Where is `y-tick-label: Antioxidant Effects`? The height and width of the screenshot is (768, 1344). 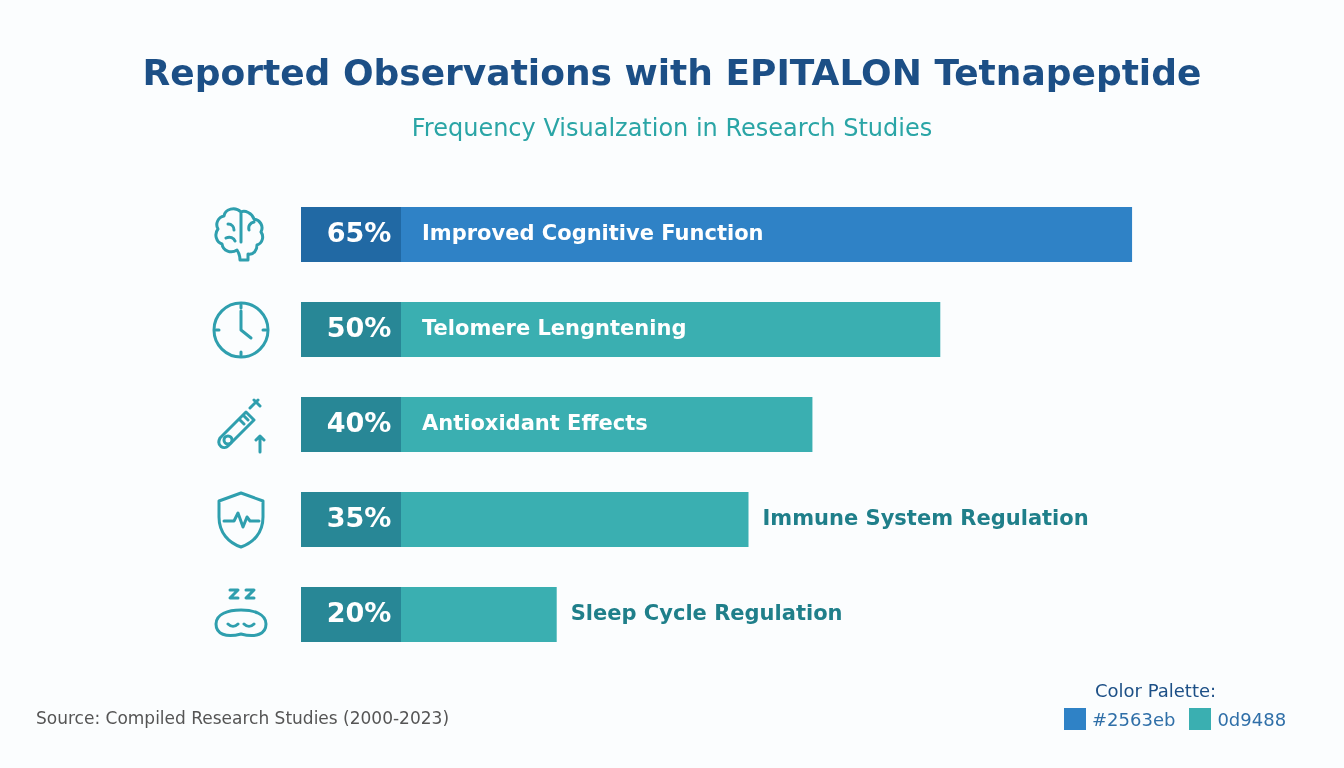
y-tick-label: Antioxidant Effects is located at coordinates (535, 422).